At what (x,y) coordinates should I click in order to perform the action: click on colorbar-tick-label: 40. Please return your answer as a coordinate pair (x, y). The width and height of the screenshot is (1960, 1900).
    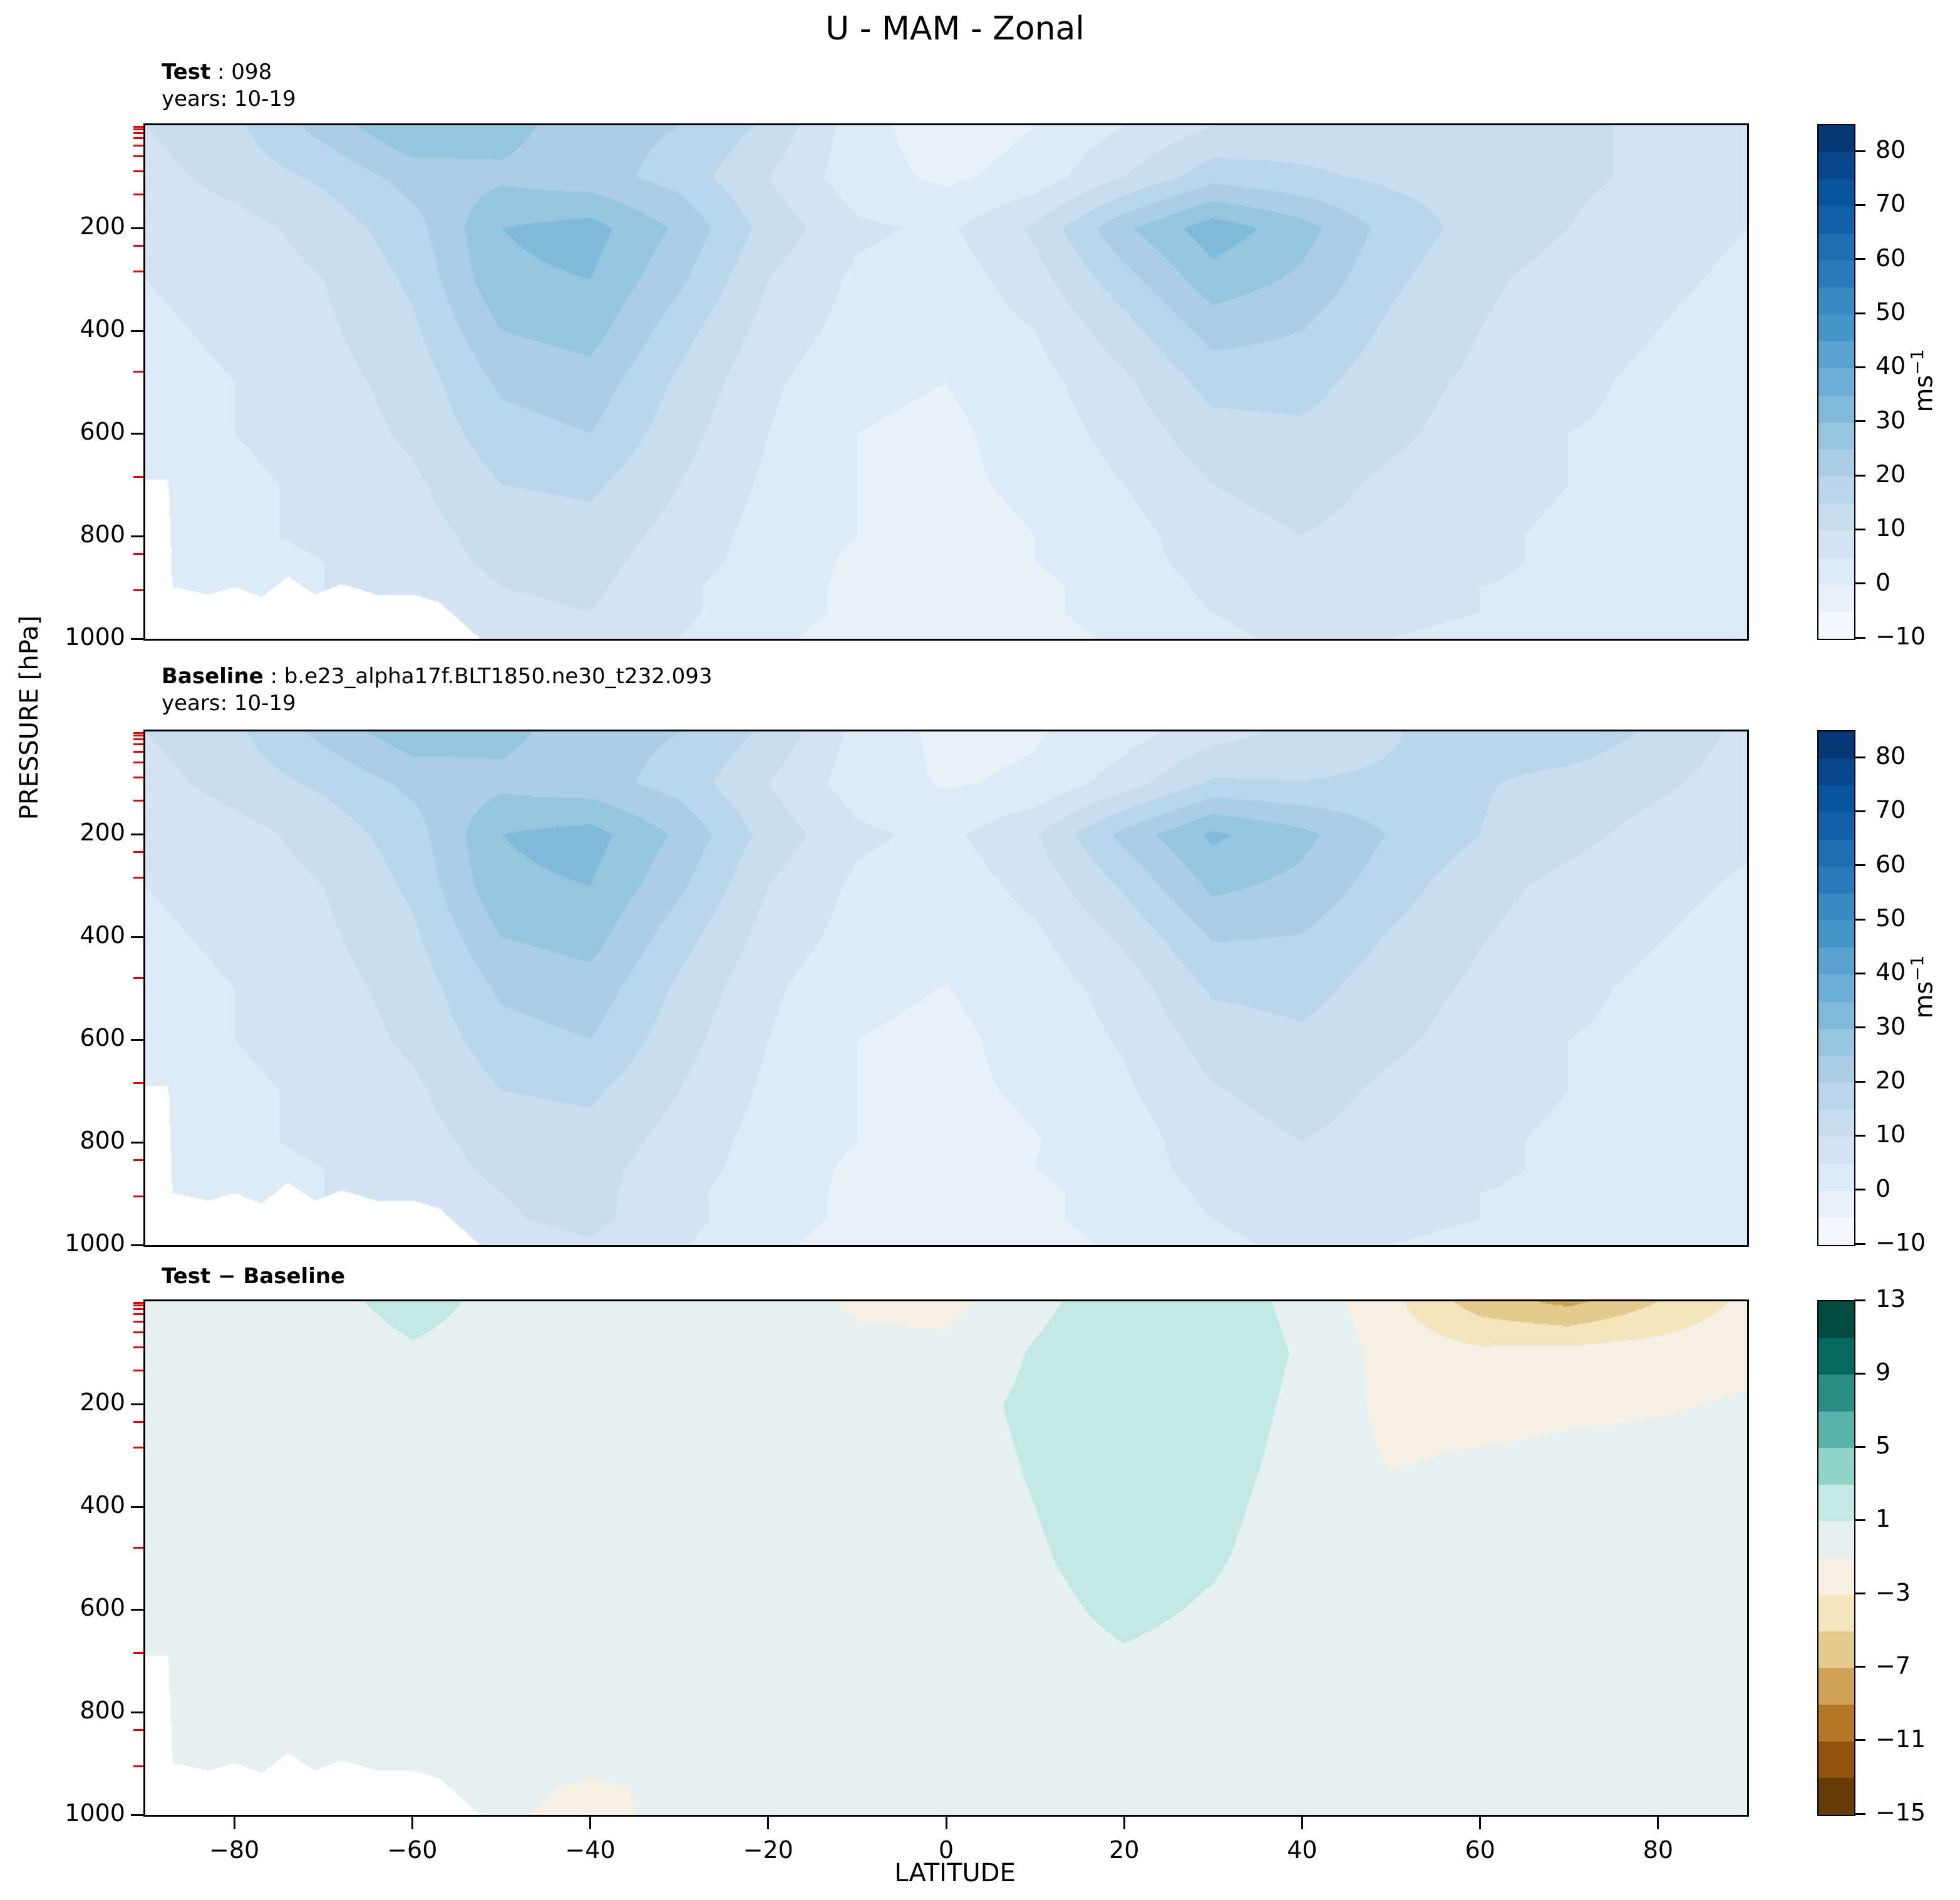
    Looking at the image, I should click on (1890, 972).